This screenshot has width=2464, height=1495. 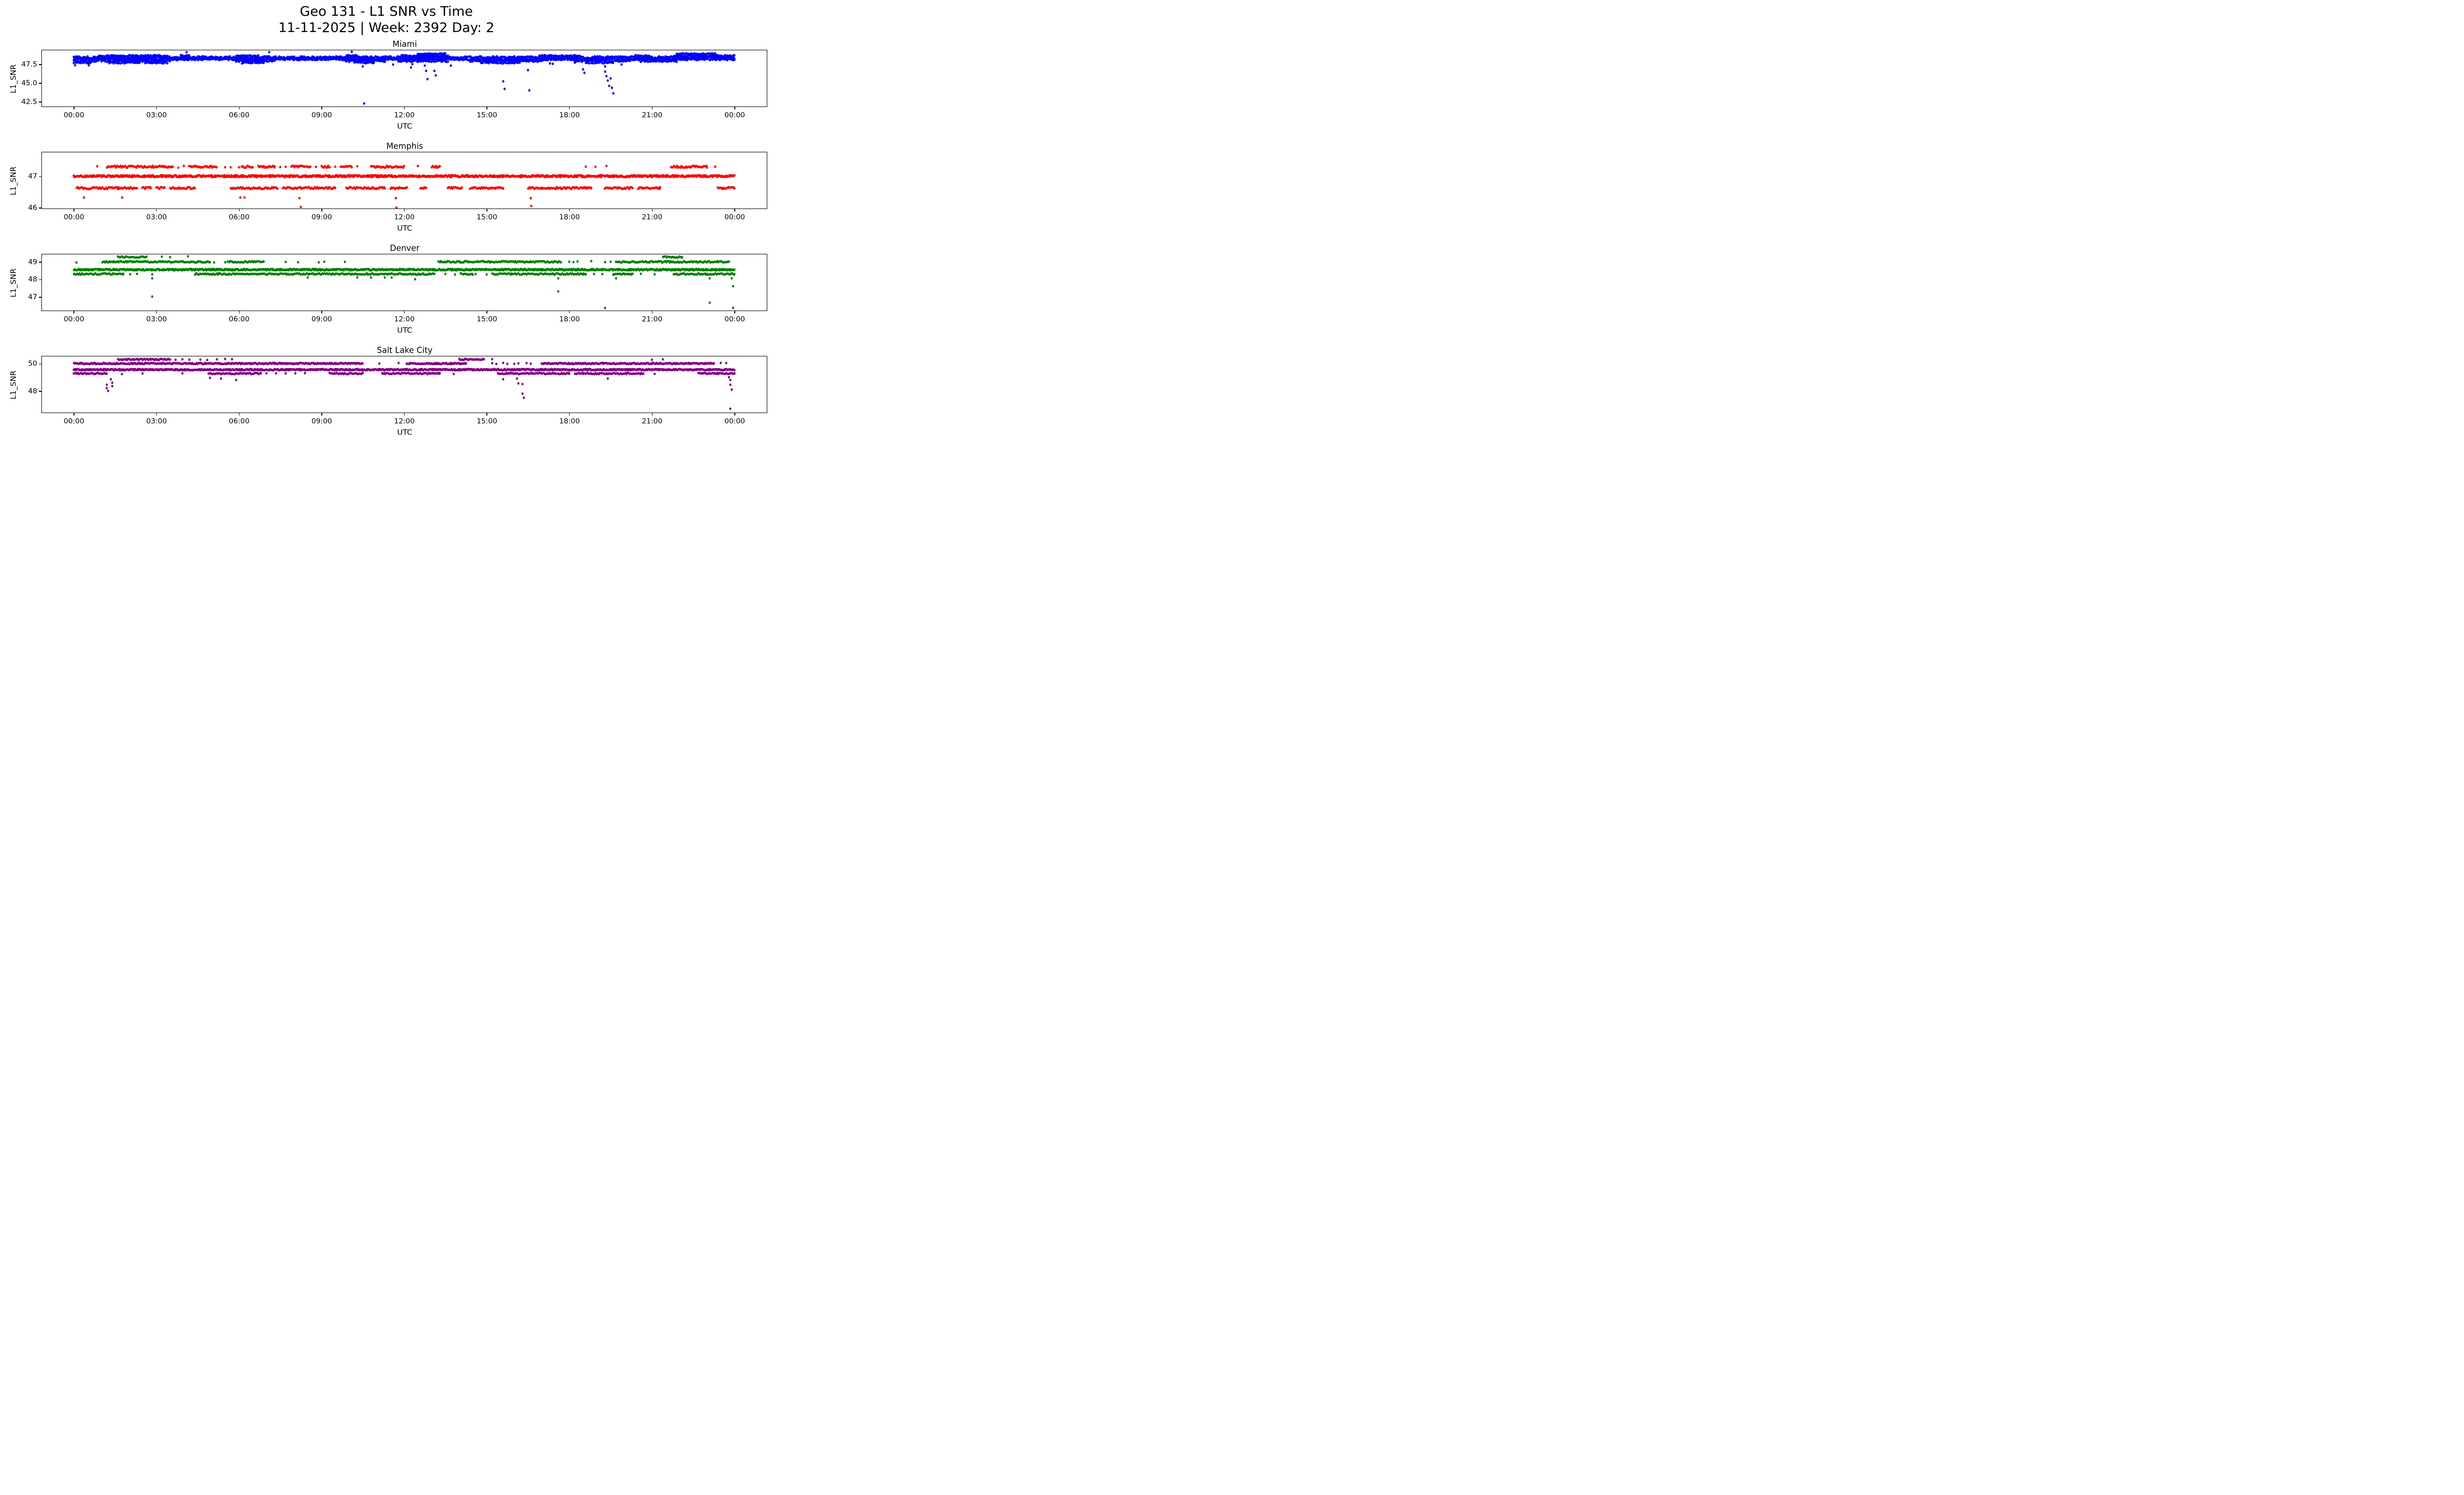 I want to click on figure-title: Geo 131 - L1 SNR vs Time, so click(x=386, y=11).